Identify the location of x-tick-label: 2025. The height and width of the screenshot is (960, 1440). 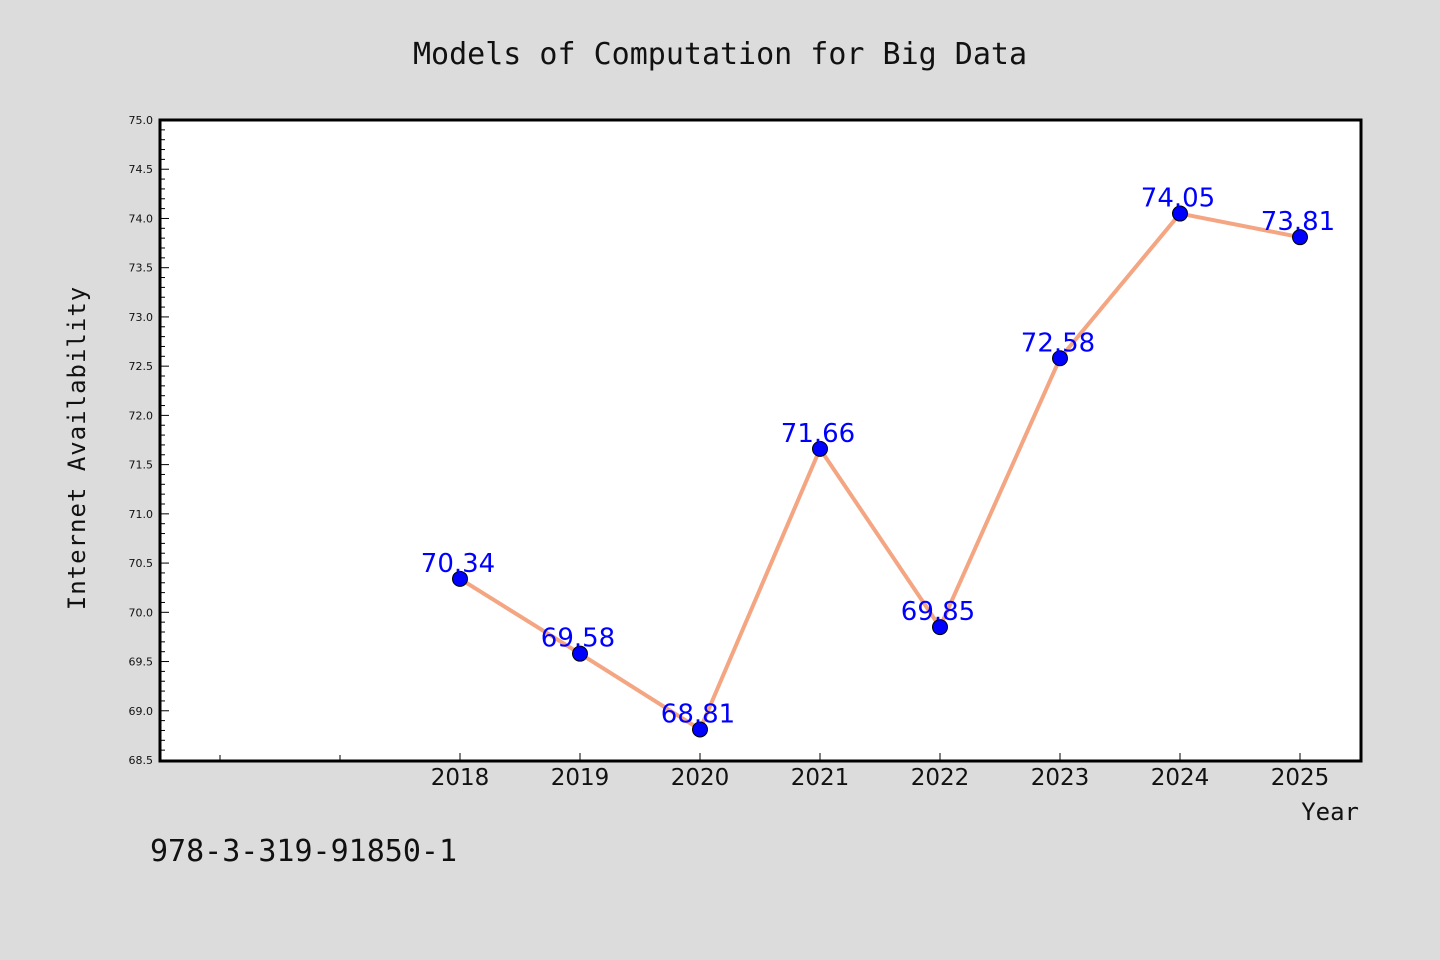
(1300, 778).